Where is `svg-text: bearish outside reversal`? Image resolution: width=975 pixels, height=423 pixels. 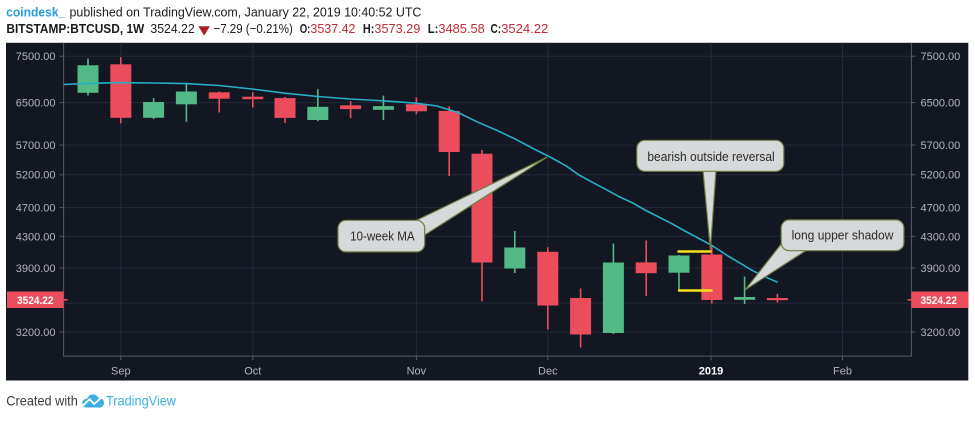 svg-text: bearish outside reversal is located at coordinates (710, 157).